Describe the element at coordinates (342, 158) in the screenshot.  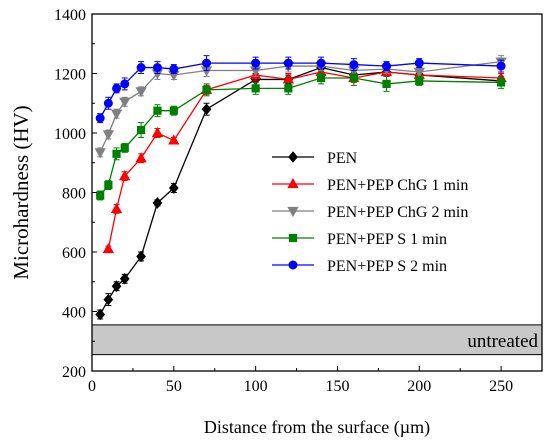
I see `legend-label: PEN` at that location.